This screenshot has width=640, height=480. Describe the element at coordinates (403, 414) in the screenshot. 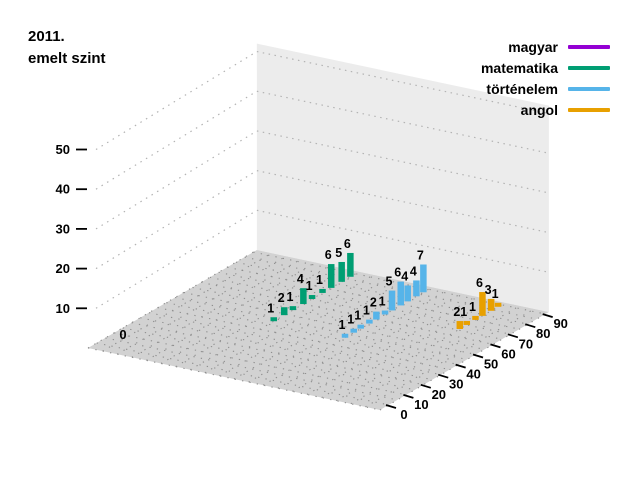

I see `x-axis-tick-label: 0` at that location.